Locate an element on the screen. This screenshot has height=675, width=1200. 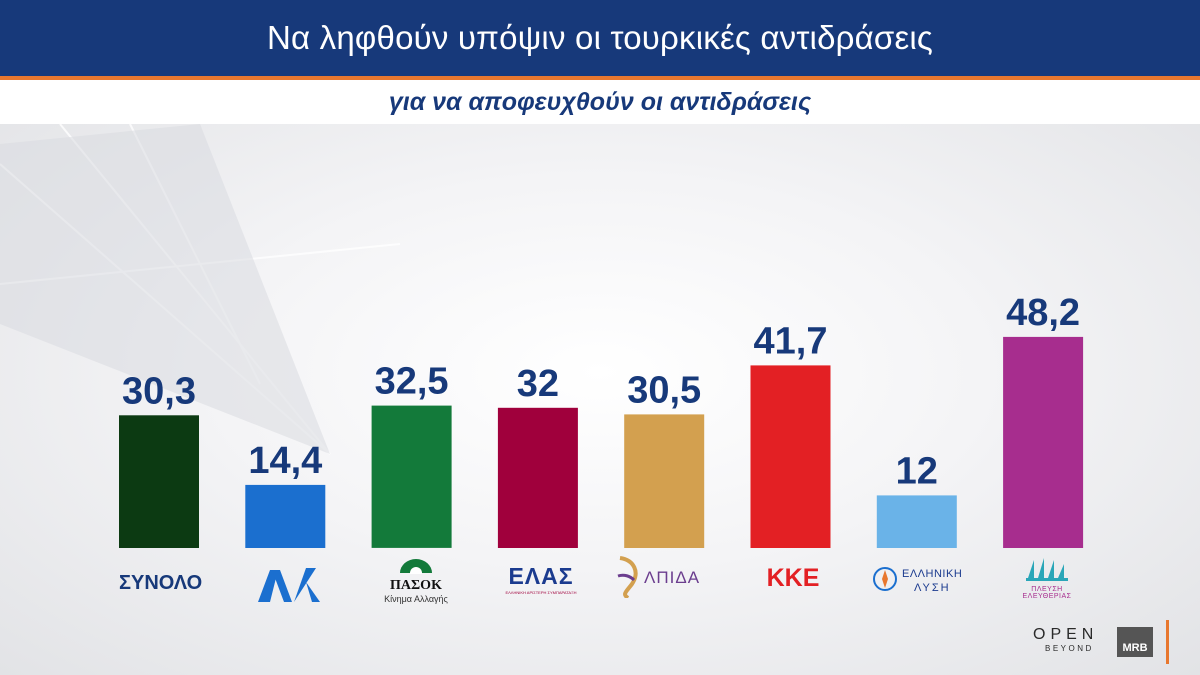
logo-plefsi: ΠΛΕΥΣΗ ΕΛΕΥΘΕΡΙΑΣ is located at coordinates (1047, 578).